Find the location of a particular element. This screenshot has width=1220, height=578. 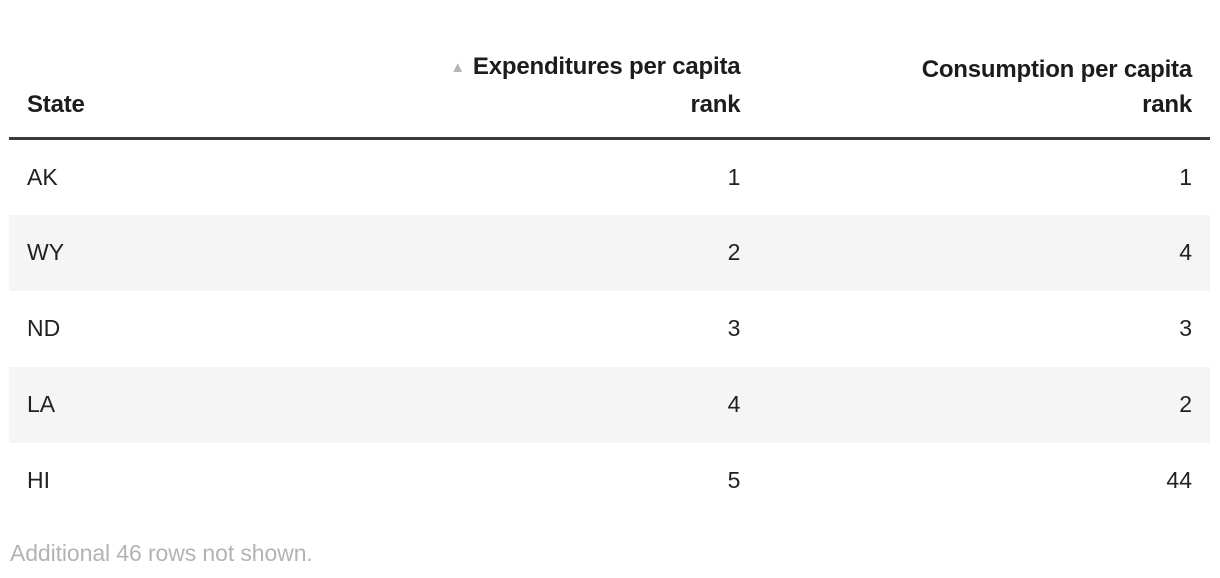

cell-state: HI is located at coordinates (38, 480).